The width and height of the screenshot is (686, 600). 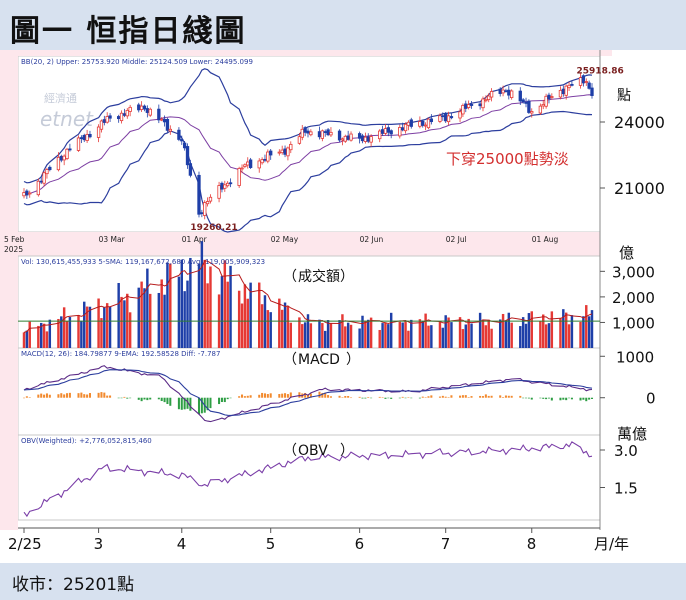 I want to click on left-strip, so click(x=9, y=290).